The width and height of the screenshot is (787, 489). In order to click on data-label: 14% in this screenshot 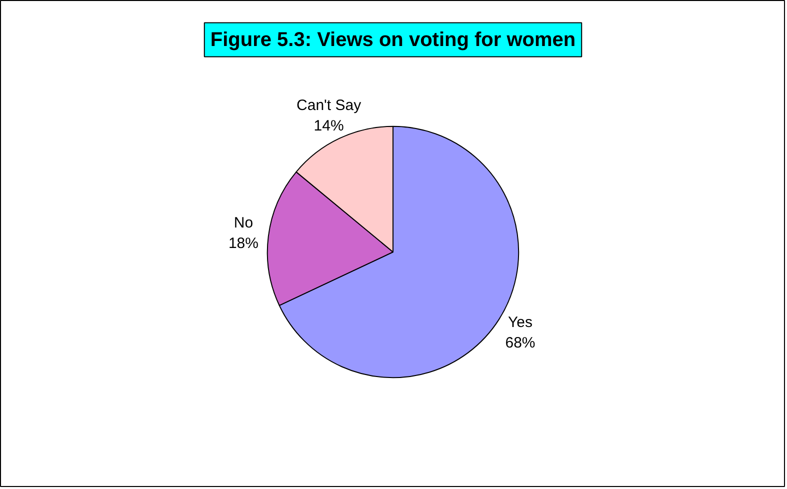, I will do `click(329, 125)`.